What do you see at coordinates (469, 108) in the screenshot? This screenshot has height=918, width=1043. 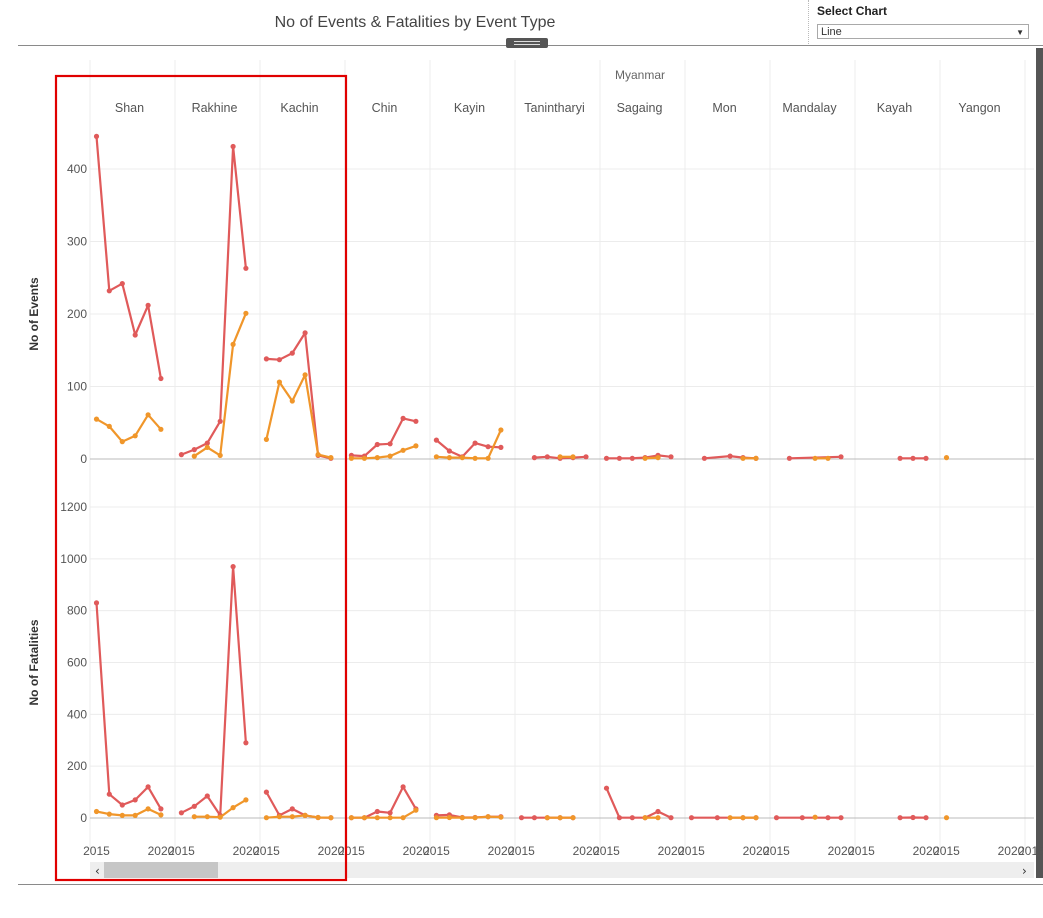 I see `region-header-label: Kayin` at bounding box center [469, 108].